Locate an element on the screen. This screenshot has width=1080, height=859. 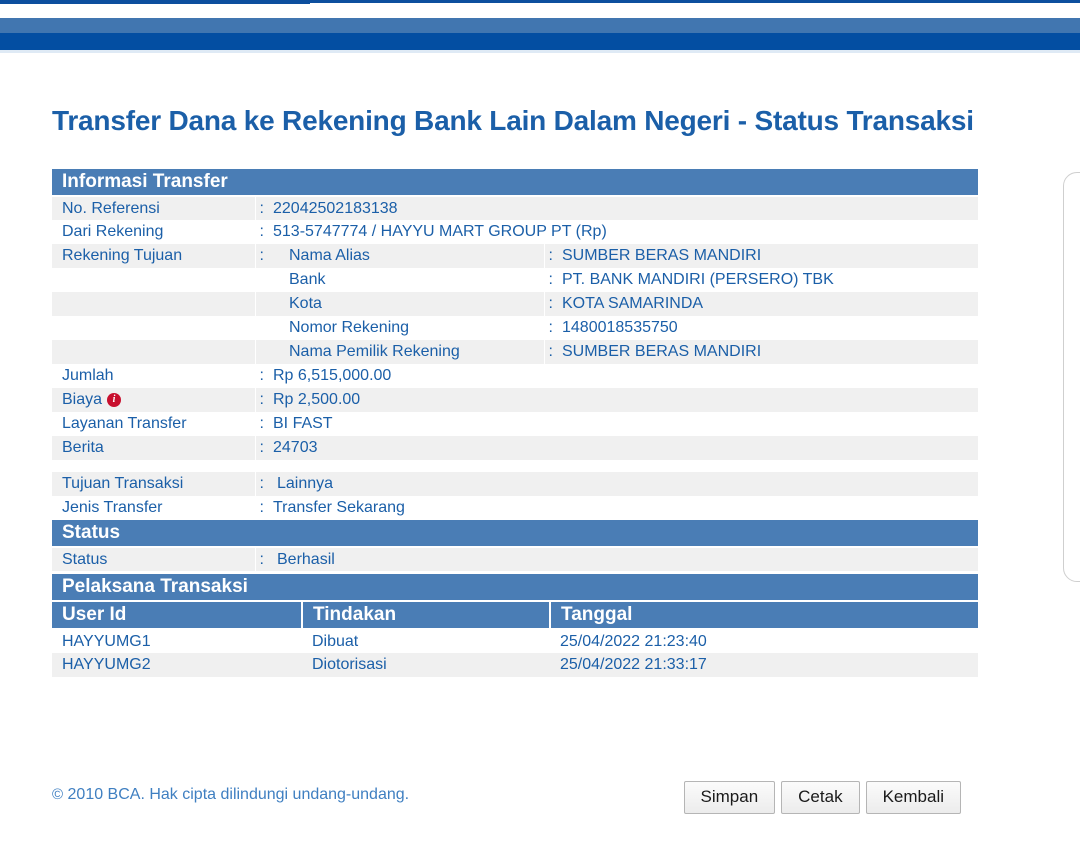
header-band-dark is located at coordinates (540, 41).